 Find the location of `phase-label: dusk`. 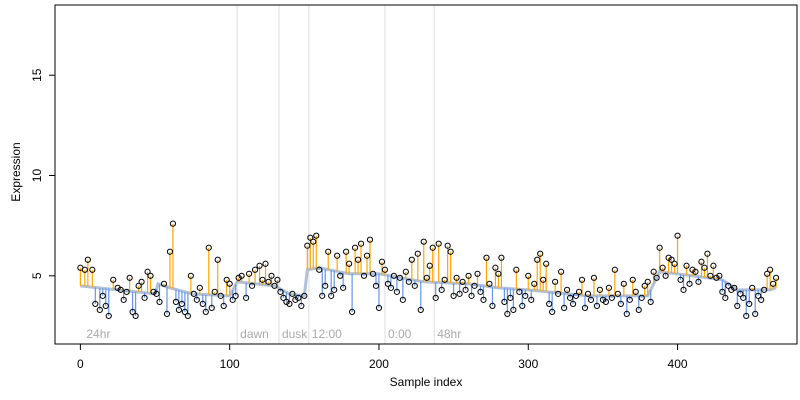

phase-label: dusk is located at coordinates (295, 334).